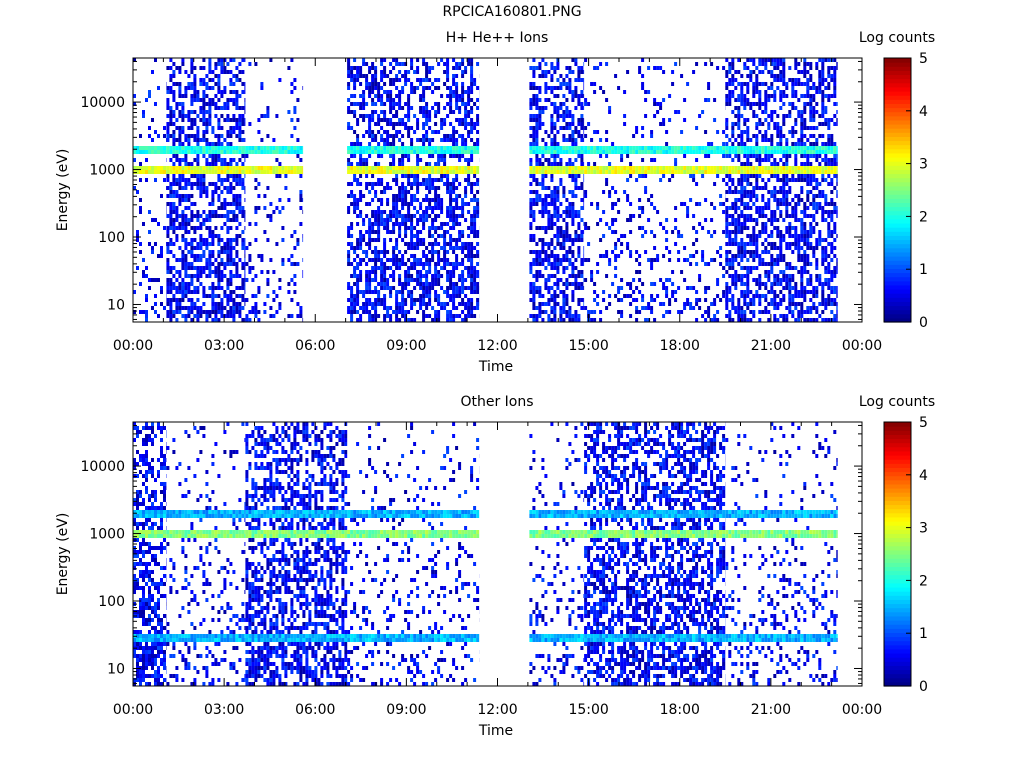 This screenshot has width=1024, height=768. I want to click on page-title: RPCICA160801.PNG, so click(512, 12).